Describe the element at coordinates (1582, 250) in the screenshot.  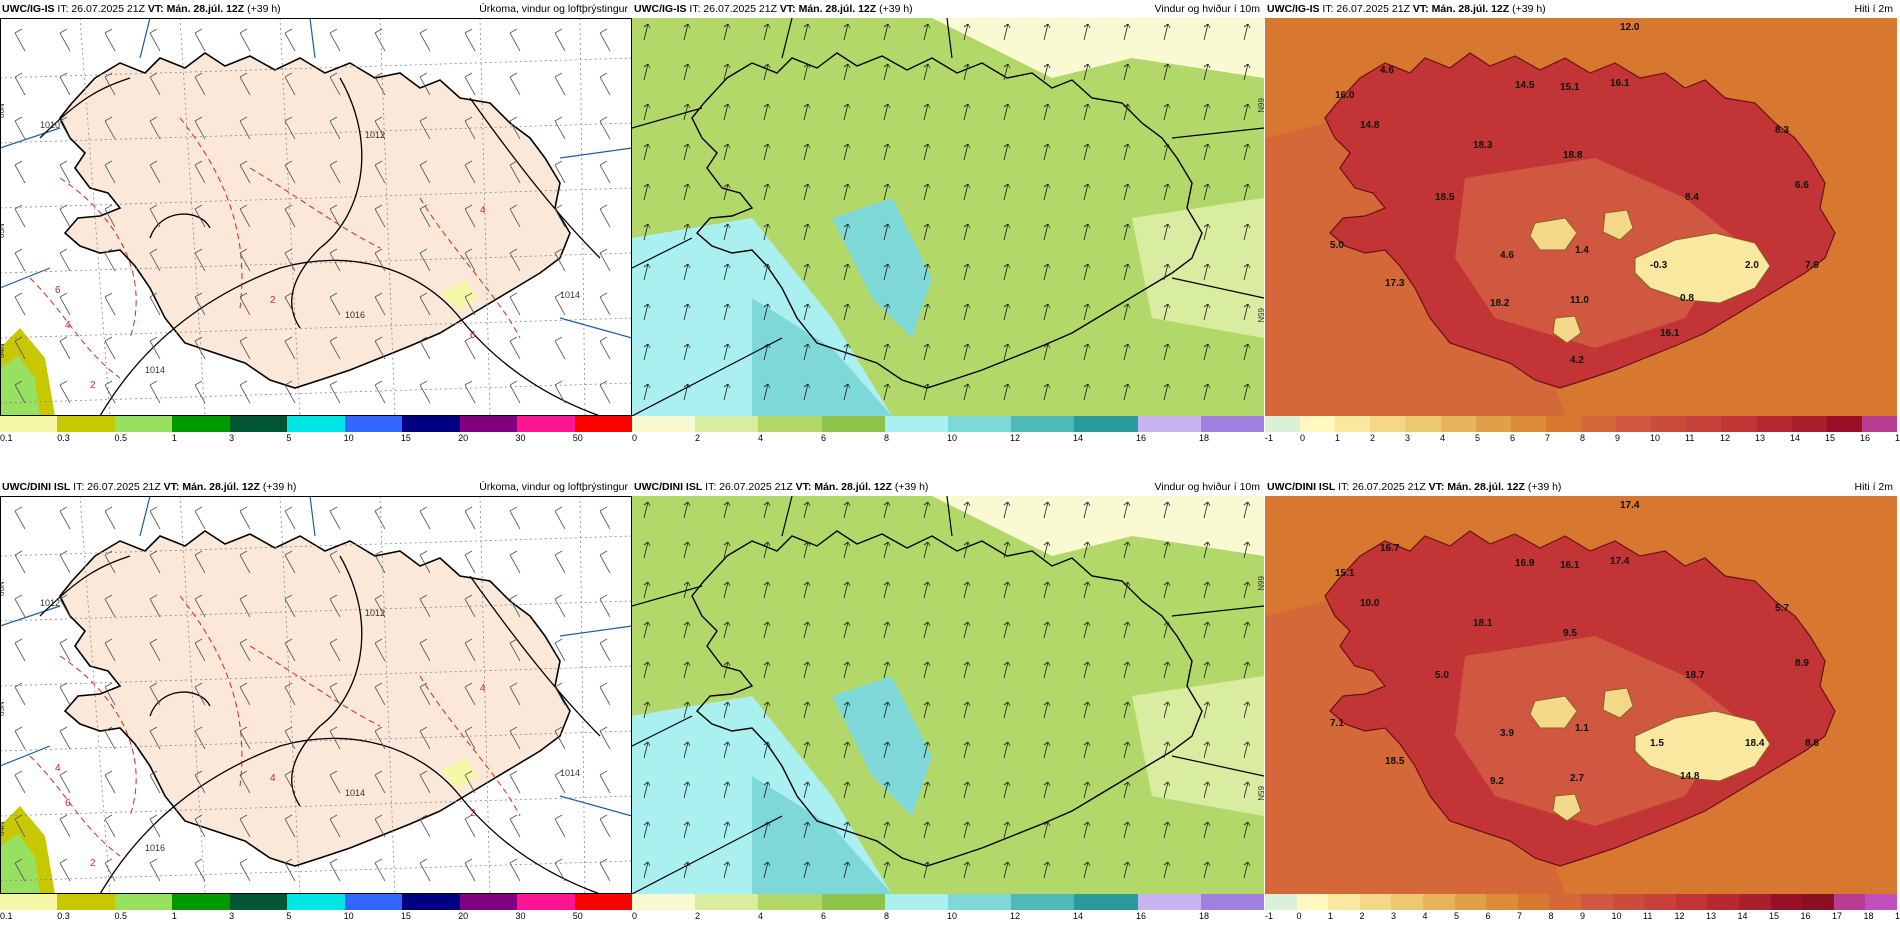
I see `temperature-value: 1.4` at that location.